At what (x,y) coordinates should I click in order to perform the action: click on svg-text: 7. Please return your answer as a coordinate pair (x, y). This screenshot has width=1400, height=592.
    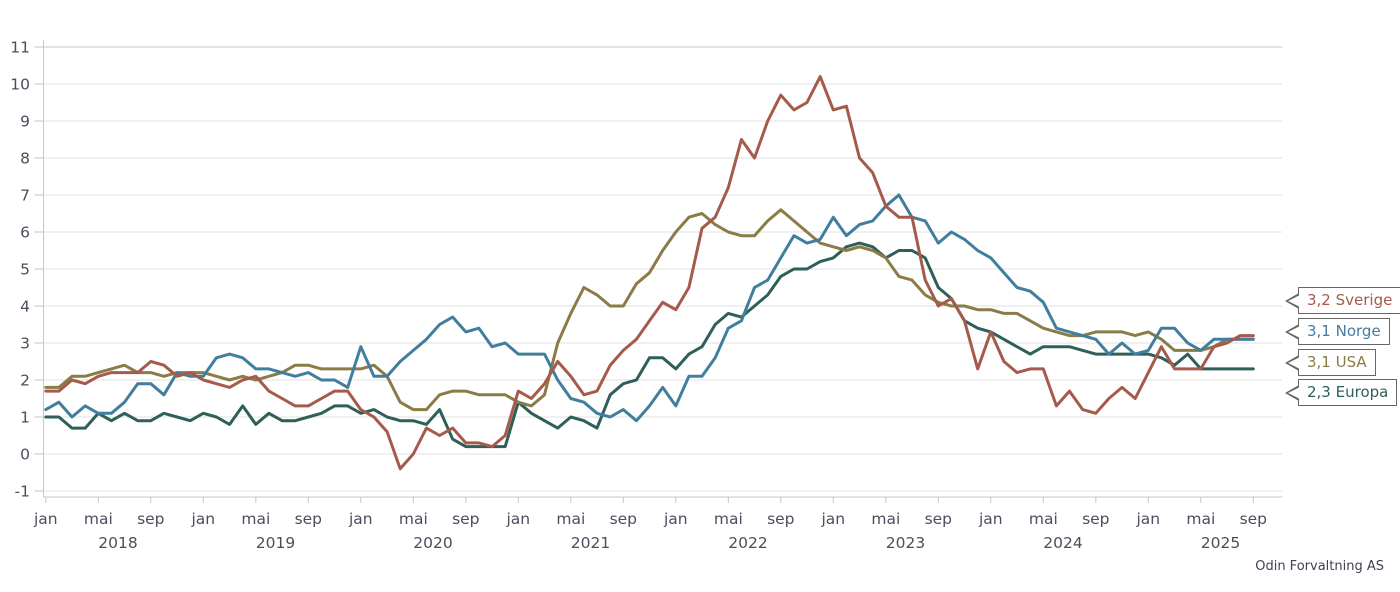
    Looking at the image, I should click on (25, 196).